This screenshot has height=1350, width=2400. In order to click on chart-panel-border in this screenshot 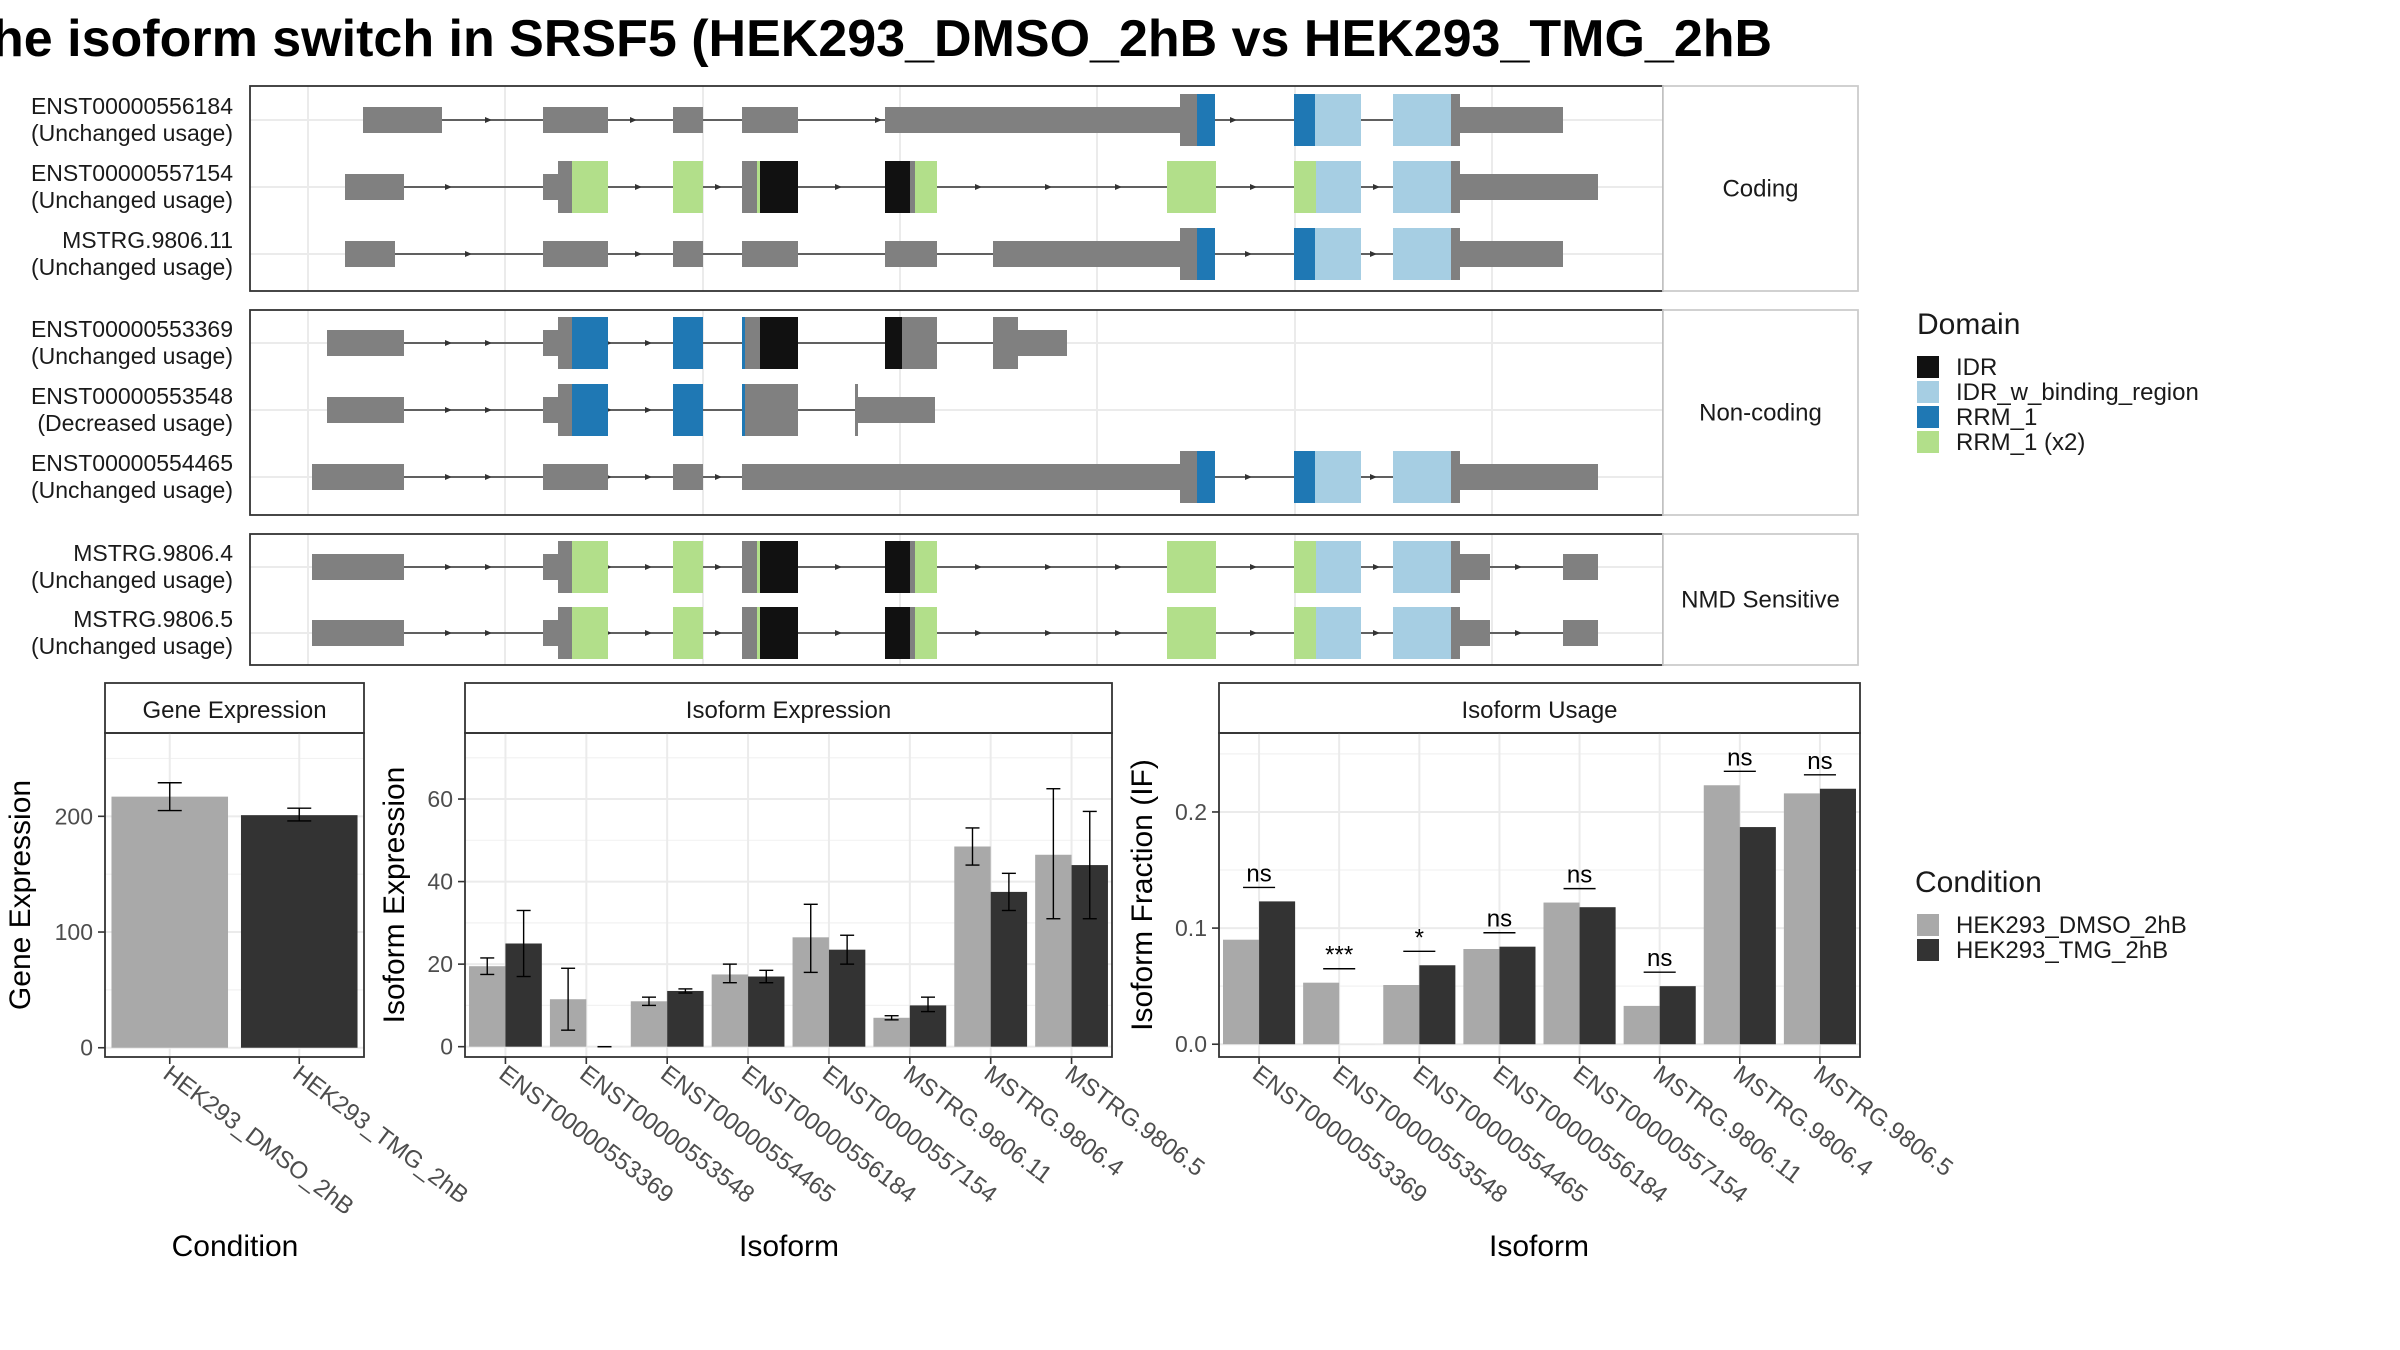, I will do `click(1539, 895)`.